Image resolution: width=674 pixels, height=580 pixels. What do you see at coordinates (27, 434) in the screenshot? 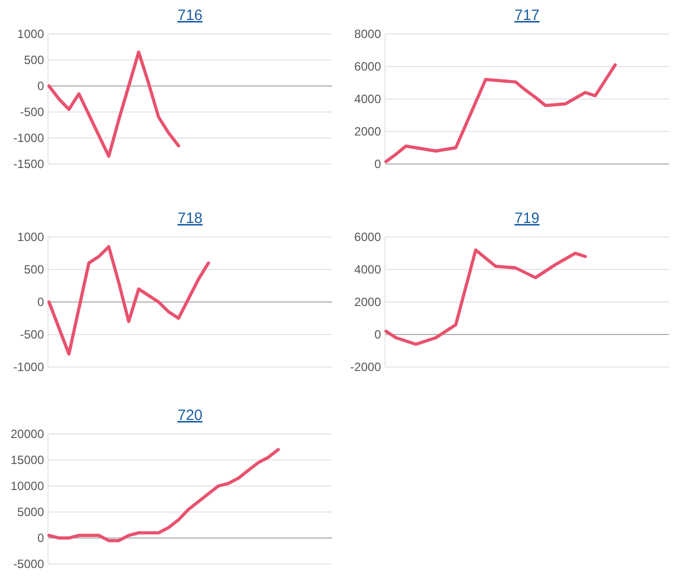
I see `y-tick-label: 20000` at bounding box center [27, 434].